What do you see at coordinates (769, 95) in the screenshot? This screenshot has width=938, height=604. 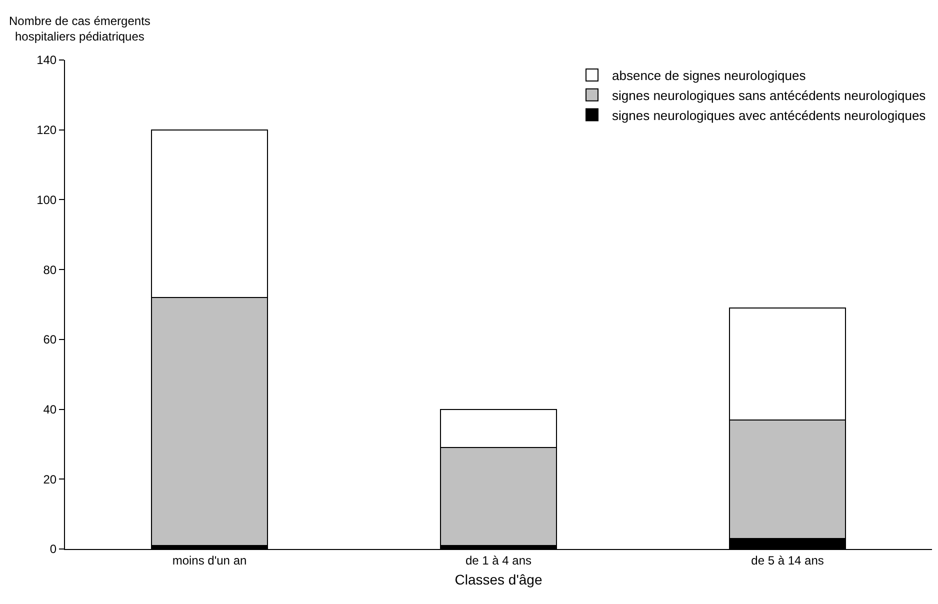 I see `legend-label: signes neurologiques sans antécédents neurologiques` at bounding box center [769, 95].